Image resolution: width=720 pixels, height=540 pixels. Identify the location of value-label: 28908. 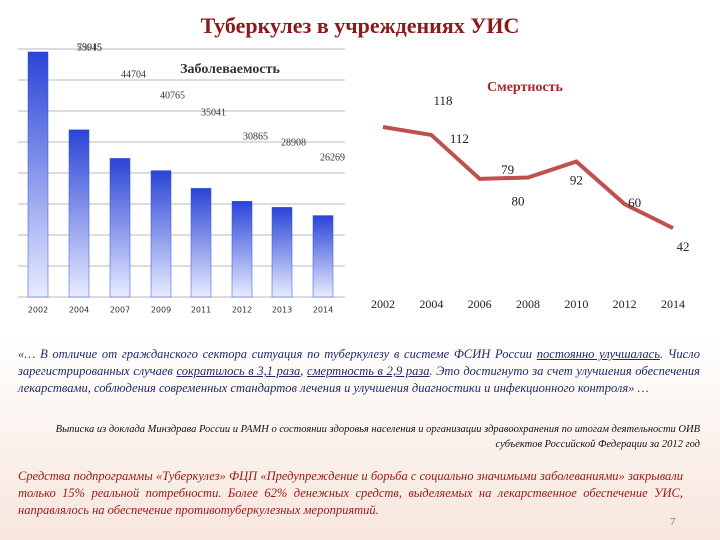
(293, 142).